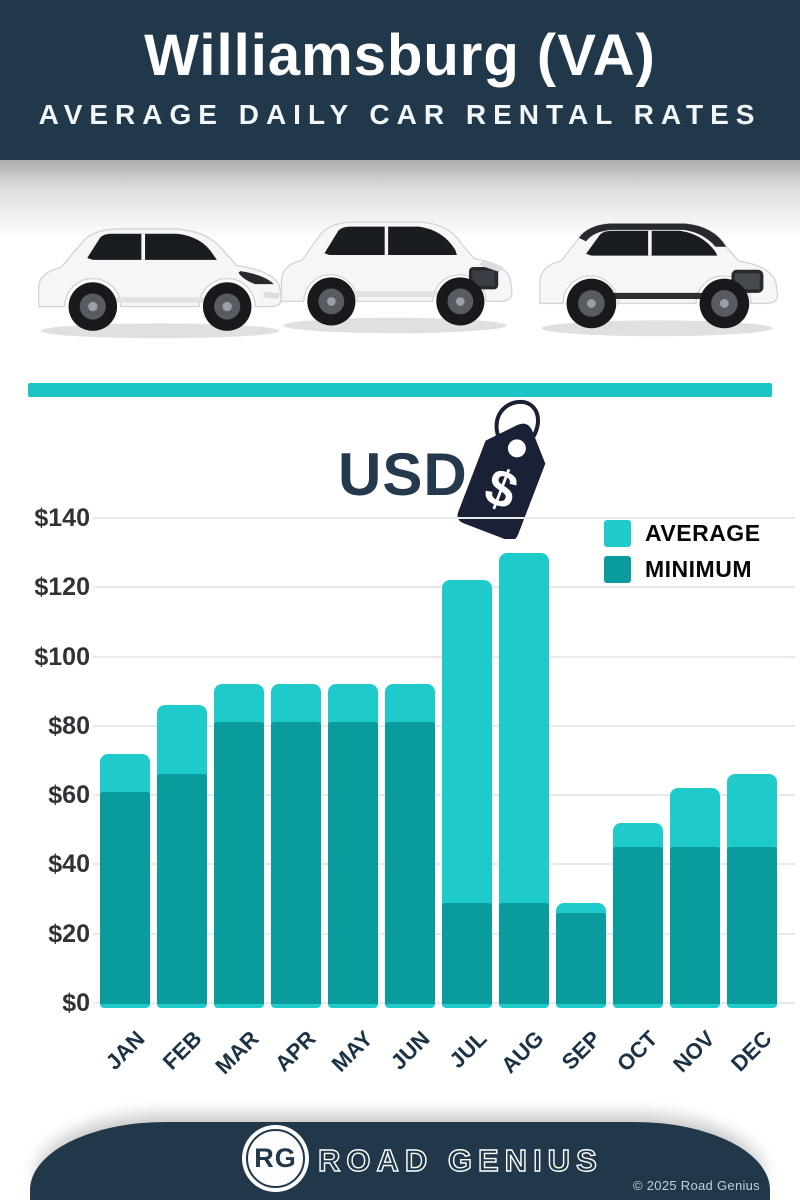 The height and width of the screenshot is (1200, 800). What do you see at coordinates (125, 897) in the screenshot?
I see `minimum-bar-jan` at bounding box center [125, 897].